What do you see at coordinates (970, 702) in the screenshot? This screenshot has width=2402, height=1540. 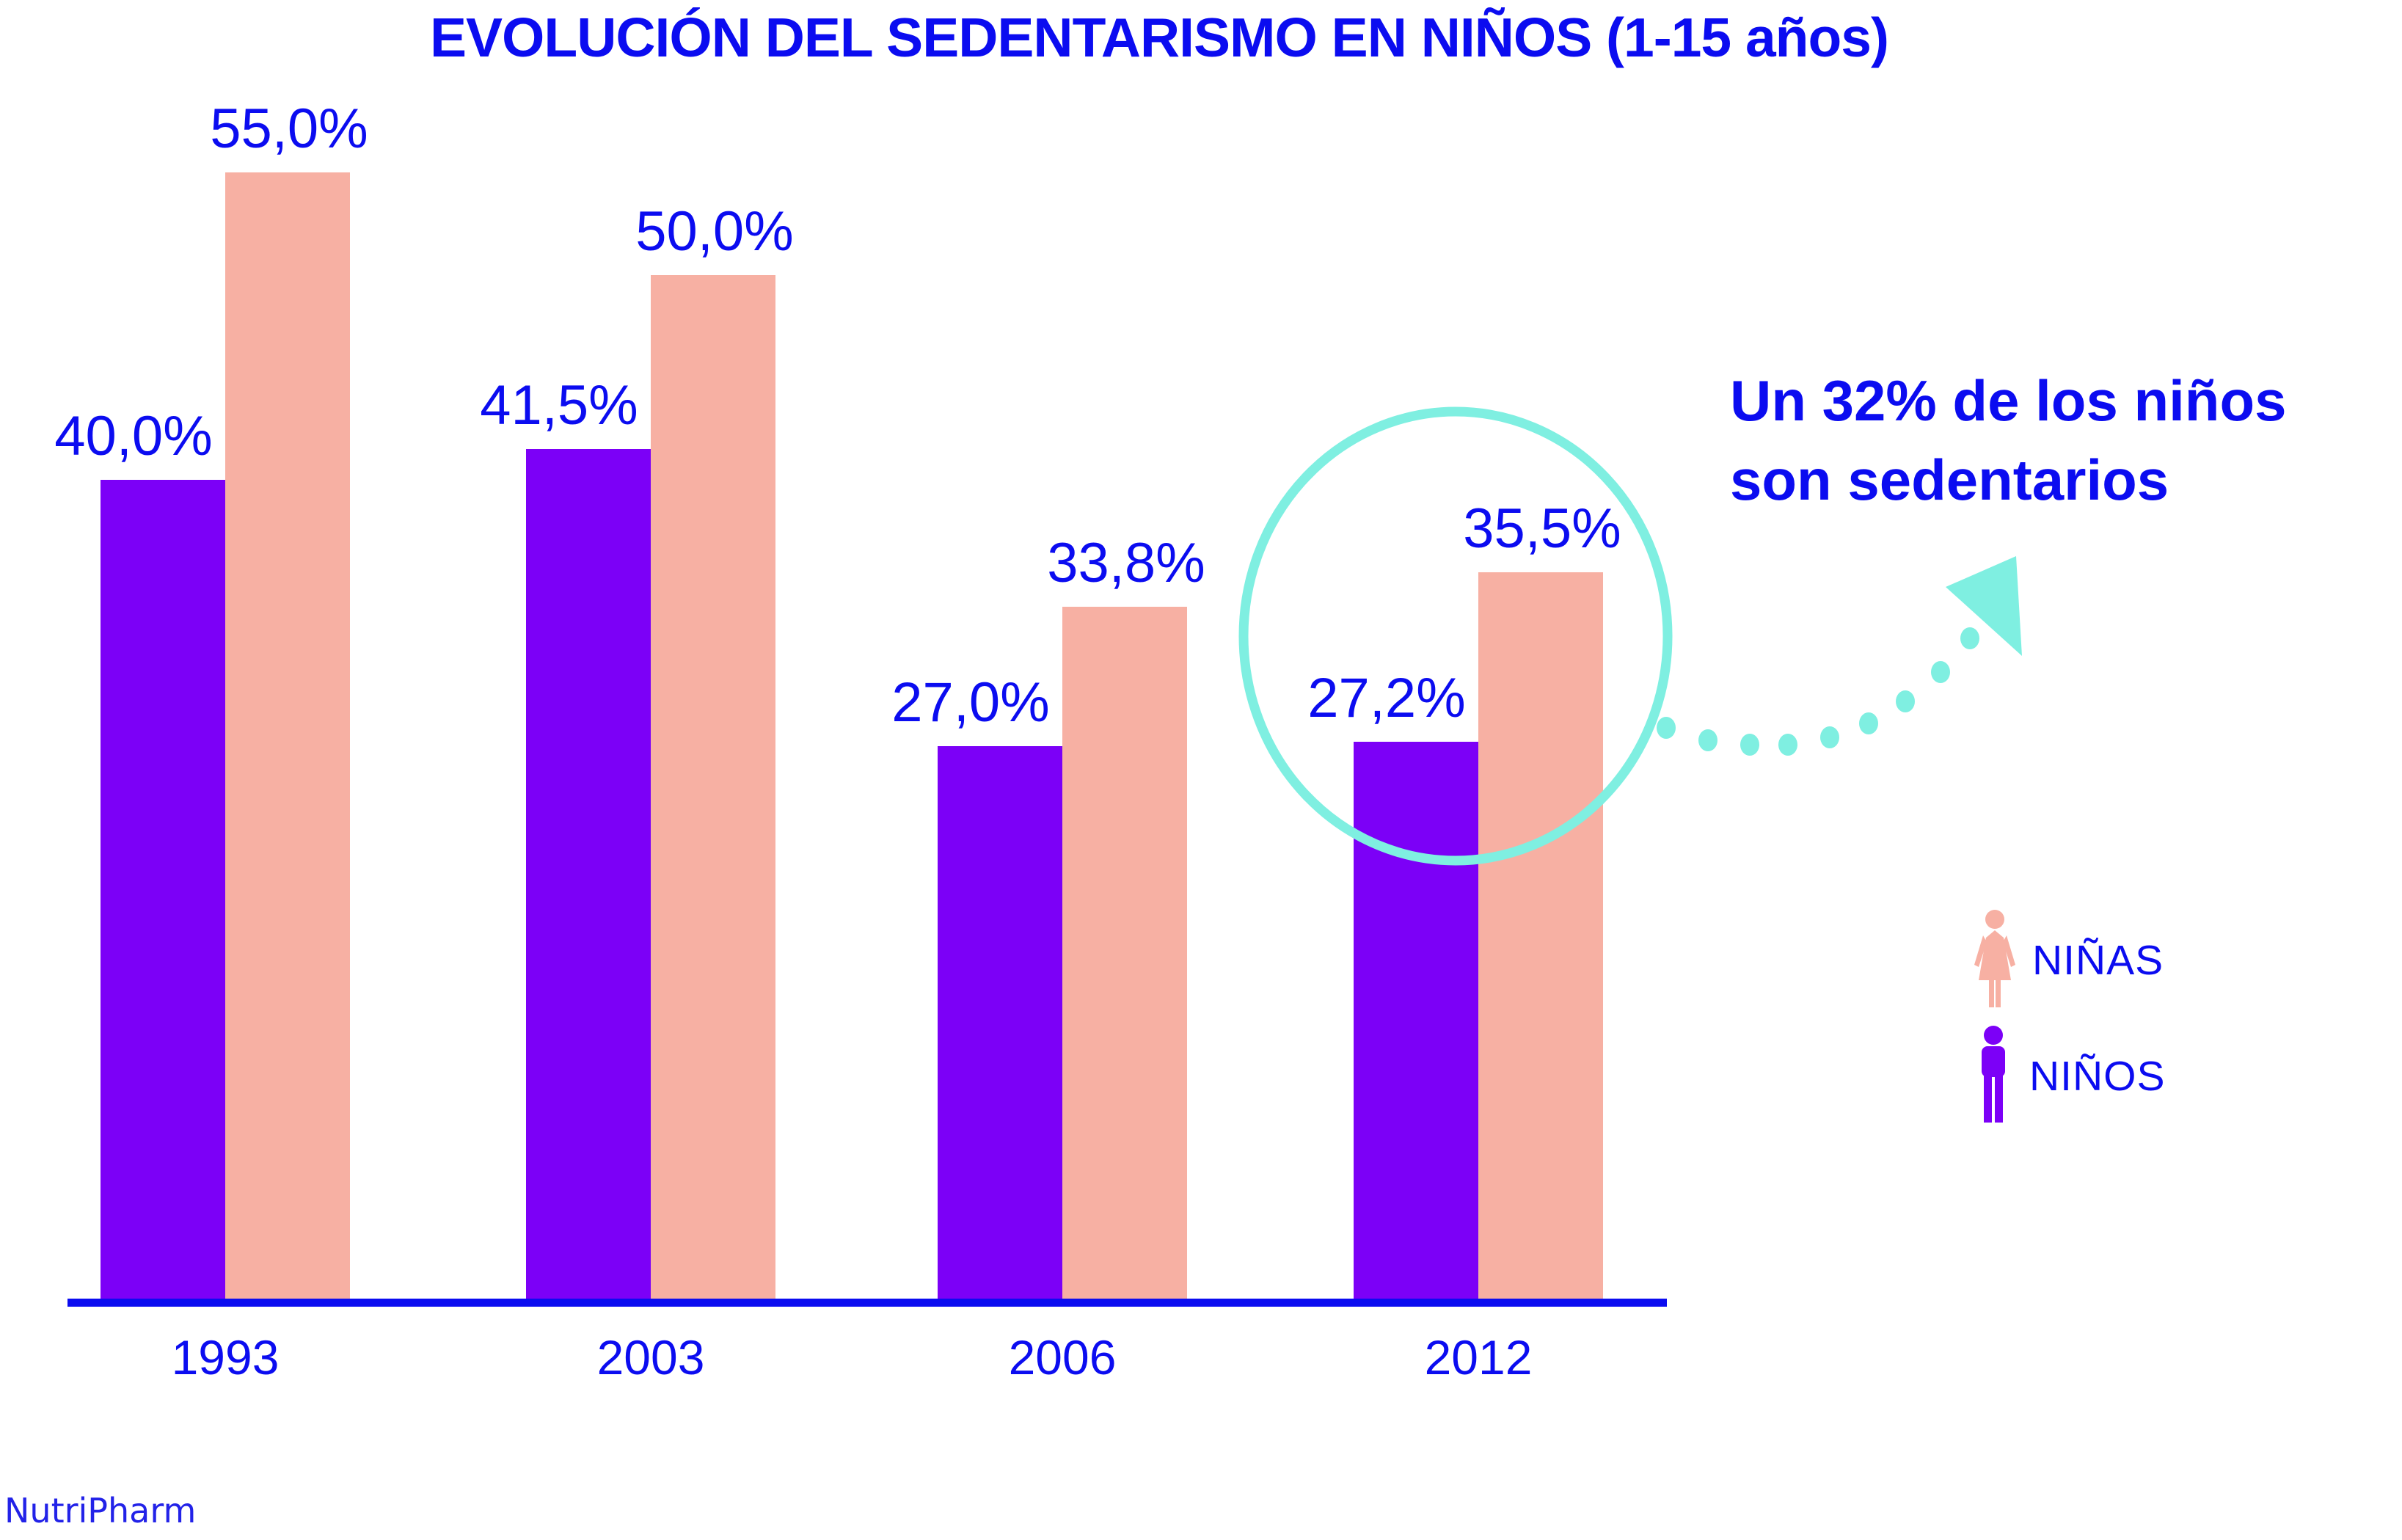 I see `value-label-niños-2006: 27,0%` at bounding box center [970, 702].